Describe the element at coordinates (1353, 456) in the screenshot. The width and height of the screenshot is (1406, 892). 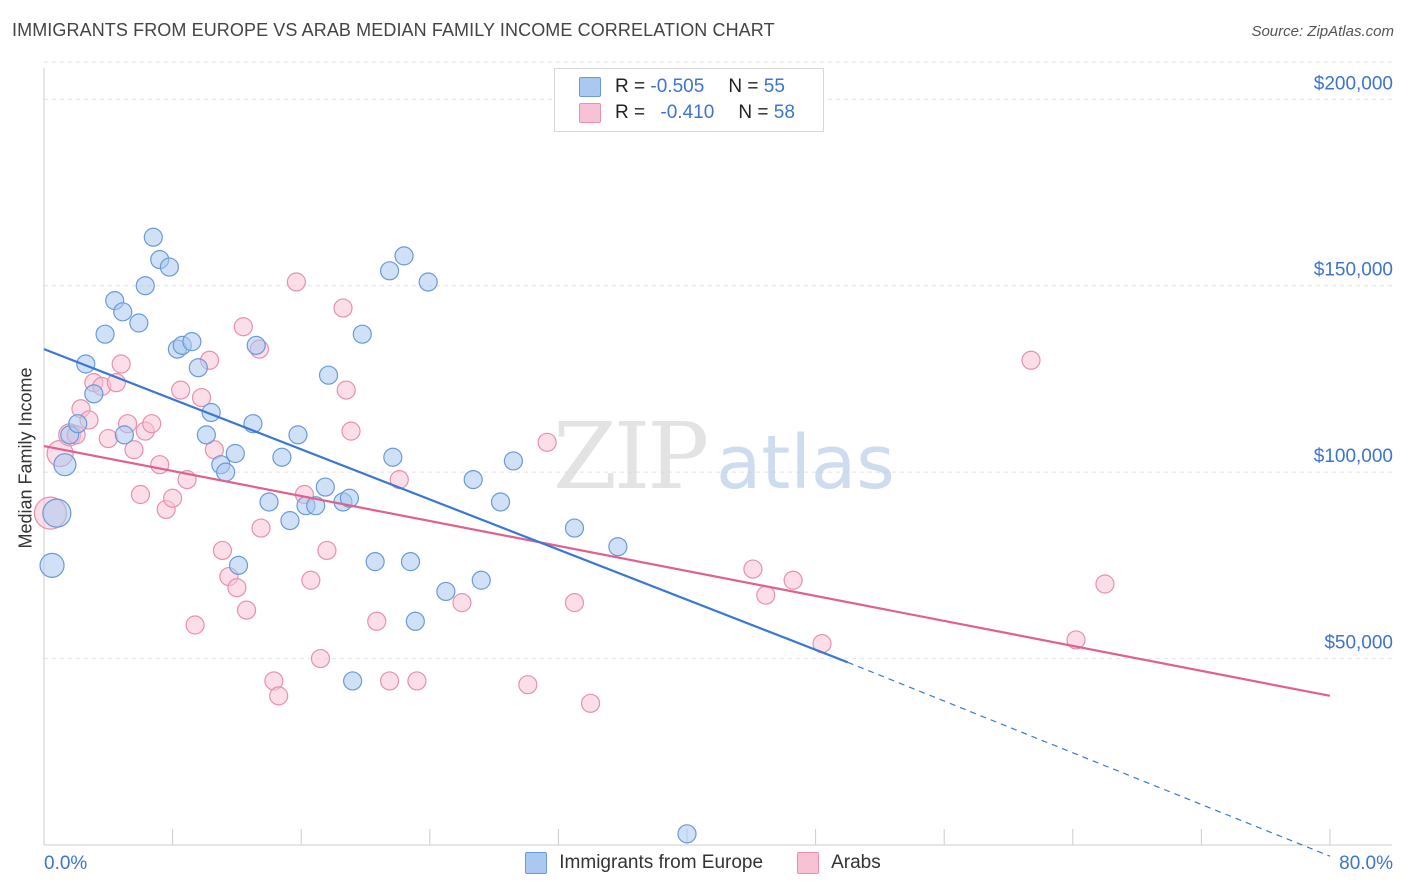
I see `y-tick-label: $100,000` at that location.